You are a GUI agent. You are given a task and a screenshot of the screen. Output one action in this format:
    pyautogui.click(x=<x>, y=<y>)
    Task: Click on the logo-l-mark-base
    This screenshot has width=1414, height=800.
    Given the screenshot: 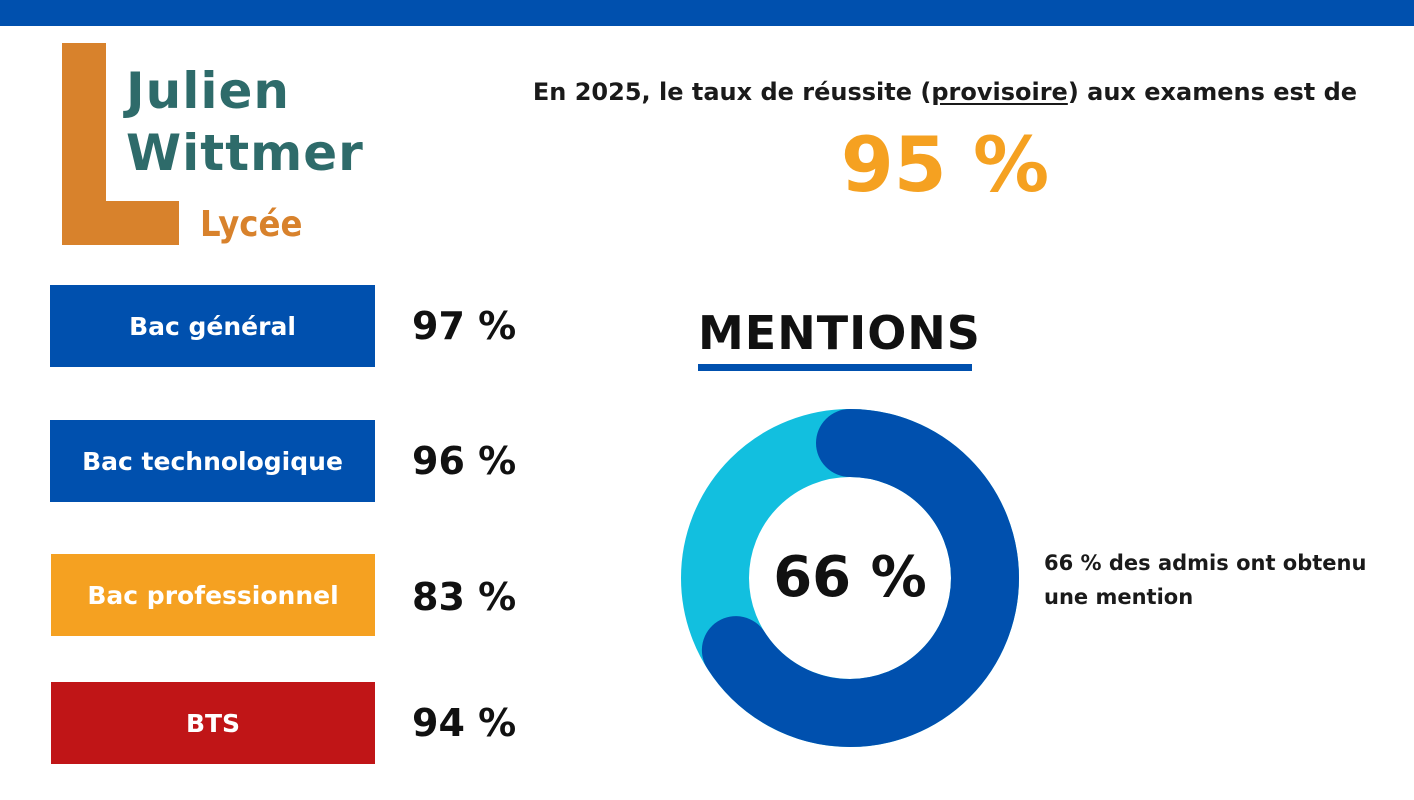 What is the action you would take?
    pyautogui.click(x=120, y=223)
    